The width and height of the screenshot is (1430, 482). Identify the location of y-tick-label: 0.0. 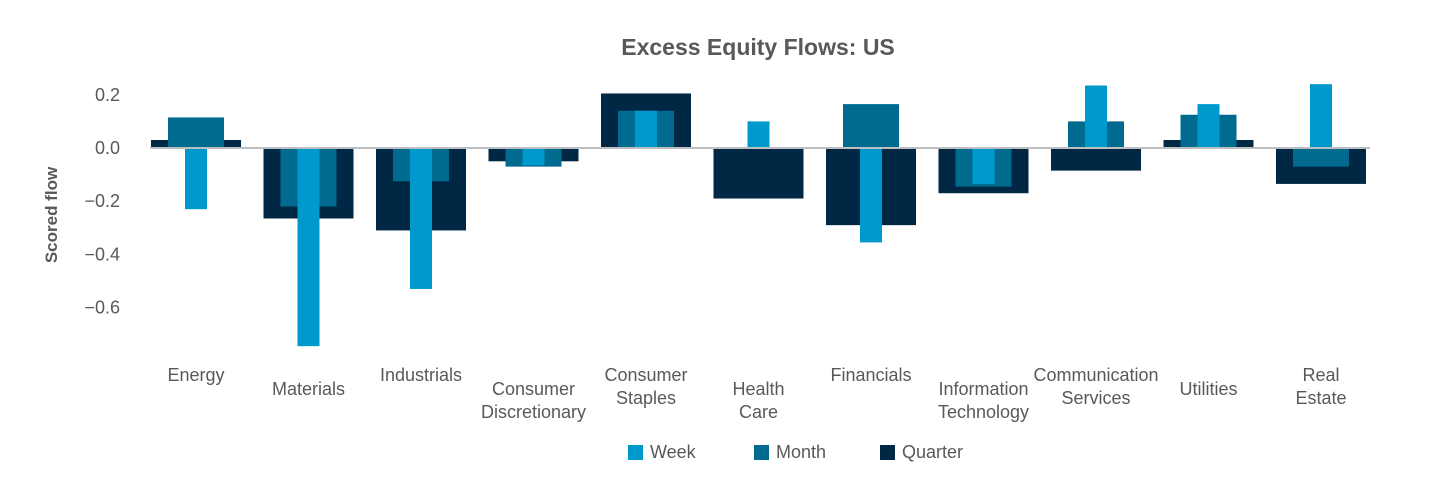
(107, 148).